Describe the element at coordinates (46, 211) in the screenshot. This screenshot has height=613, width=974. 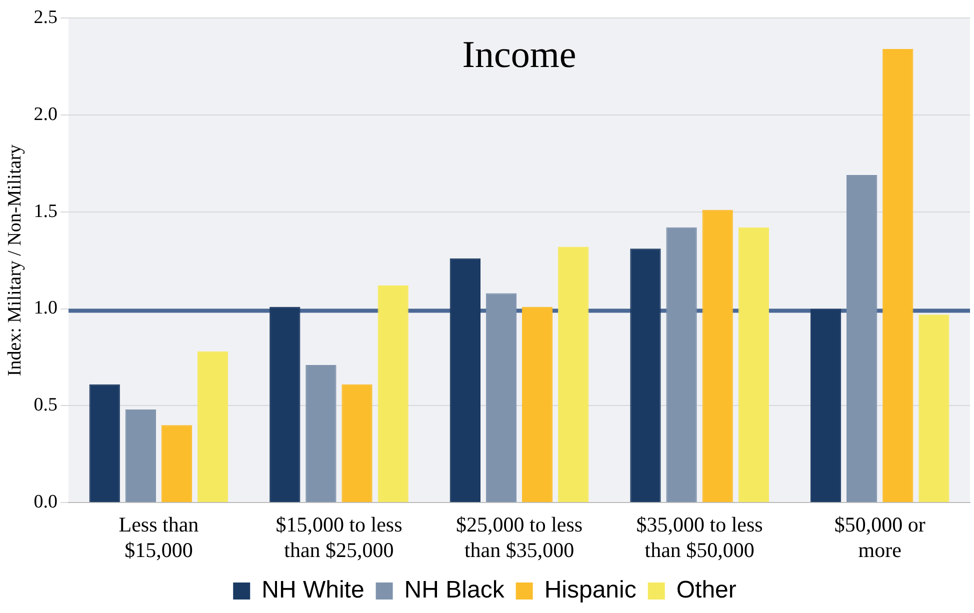
I see `y-tick-label: 1.5` at that location.